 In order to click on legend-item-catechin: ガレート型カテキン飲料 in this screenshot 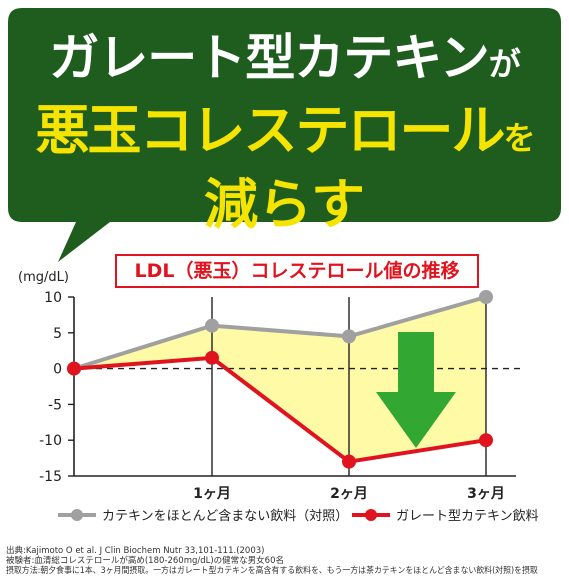, I will do `click(445, 514)`.